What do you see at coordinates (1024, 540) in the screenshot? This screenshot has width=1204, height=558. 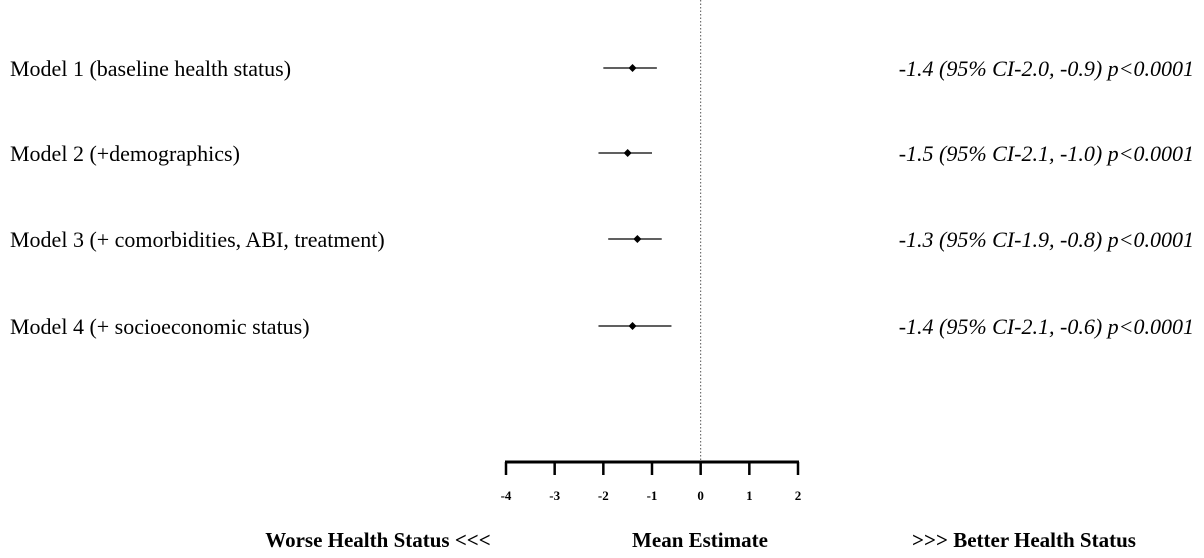 I see `footer-right-label: >>> Better Health Status` at bounding box center [1024, 540].